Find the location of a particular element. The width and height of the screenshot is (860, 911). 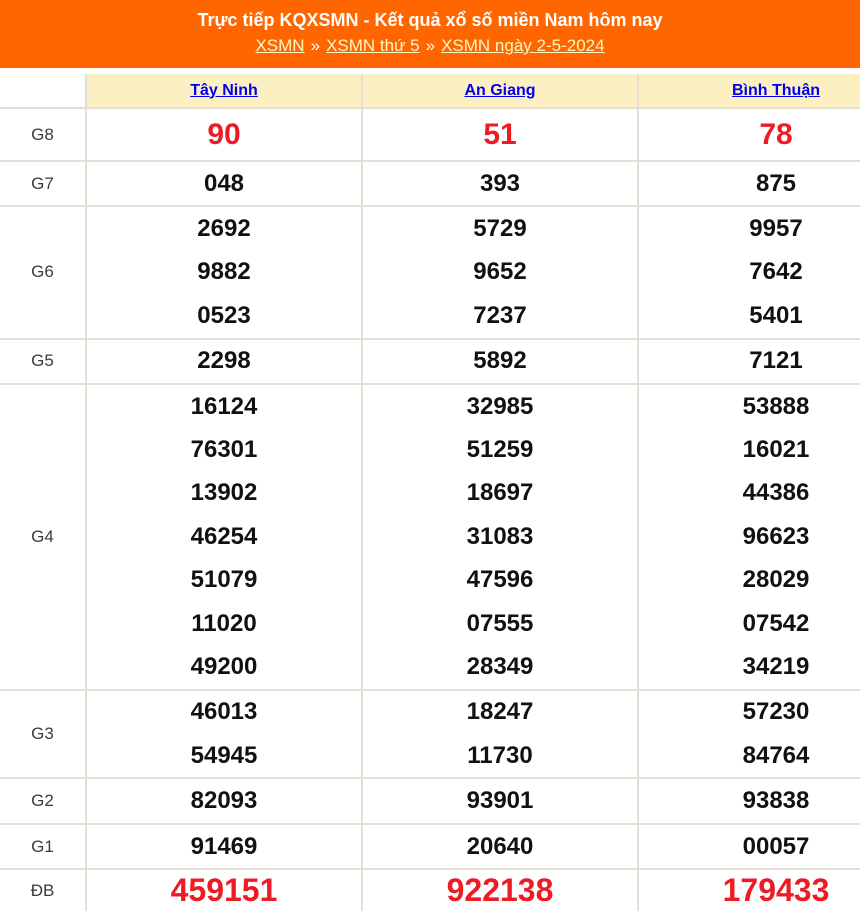

prize-number: 07542 is located at coordinates (776, 623).